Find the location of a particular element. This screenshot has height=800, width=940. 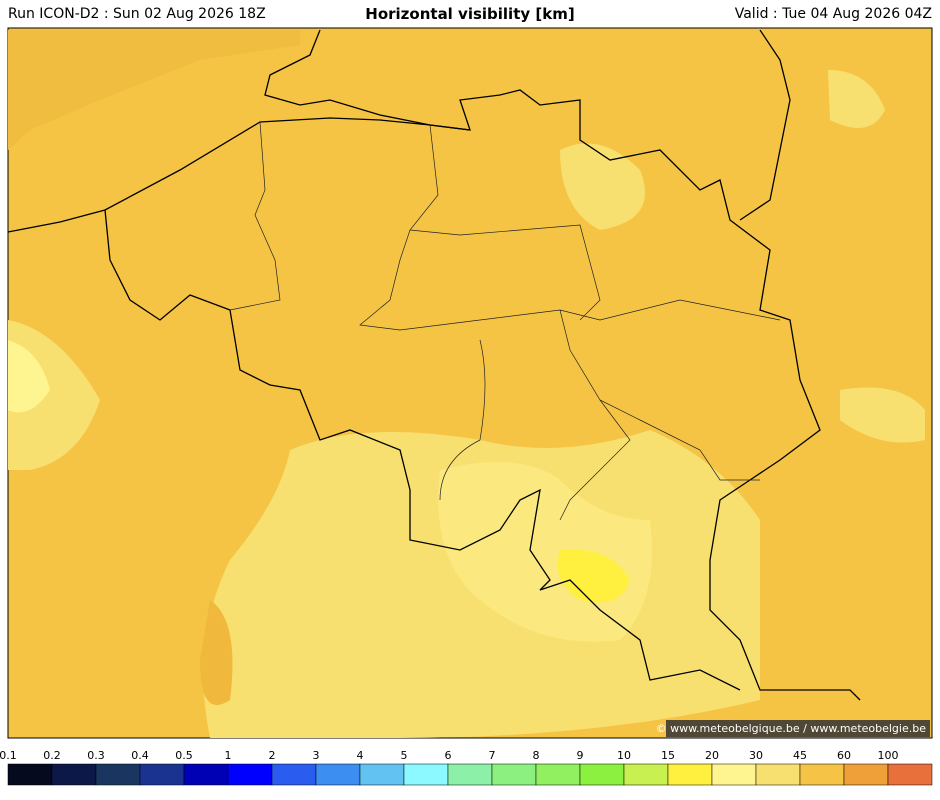

colorbar-label: 0.5 is located at coordinates (184, 755).